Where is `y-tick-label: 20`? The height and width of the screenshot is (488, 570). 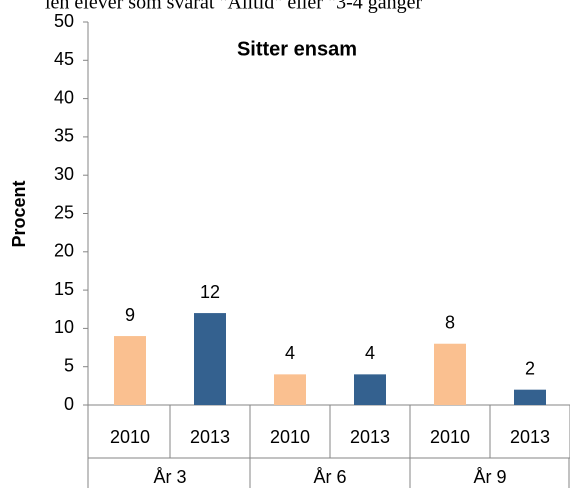 y-tick-label: 20 is located at coordinates (64, 251).